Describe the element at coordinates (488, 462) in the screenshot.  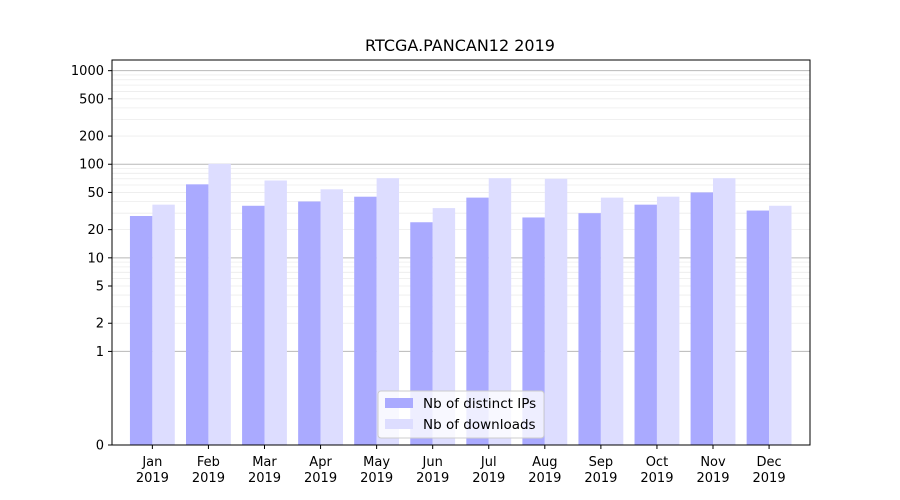
I see `x-tick-label-month: Jul` at that location.